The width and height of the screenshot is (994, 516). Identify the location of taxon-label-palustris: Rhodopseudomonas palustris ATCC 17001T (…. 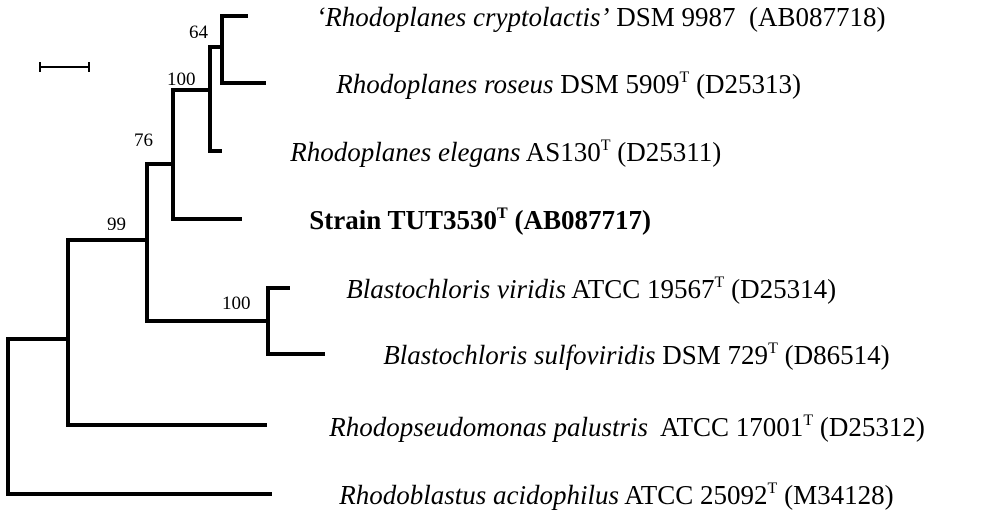
(620, 427).